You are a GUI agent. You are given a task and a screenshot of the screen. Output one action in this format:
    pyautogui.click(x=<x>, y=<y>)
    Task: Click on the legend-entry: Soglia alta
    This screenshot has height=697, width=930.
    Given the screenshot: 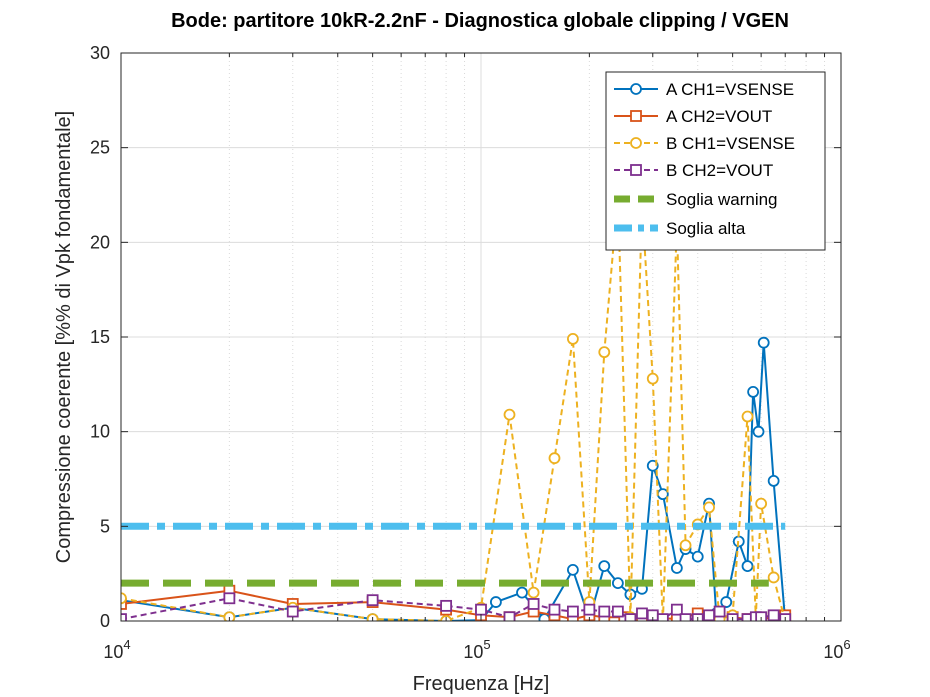 What is the action you would take?
    pyautogui.click(x=706, y=228)
    